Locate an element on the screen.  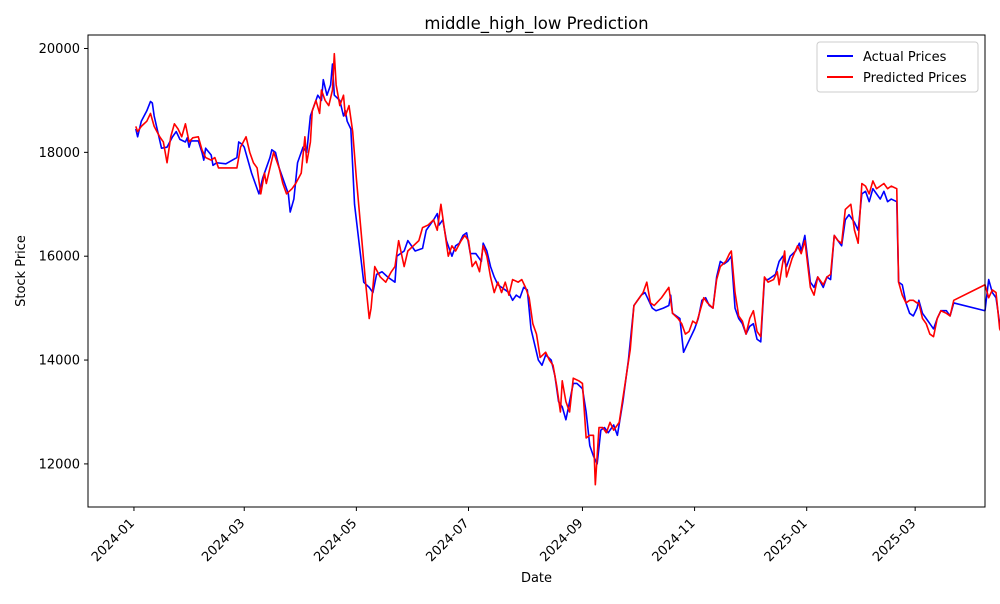
legend-box is located at coordinates (897, 67).